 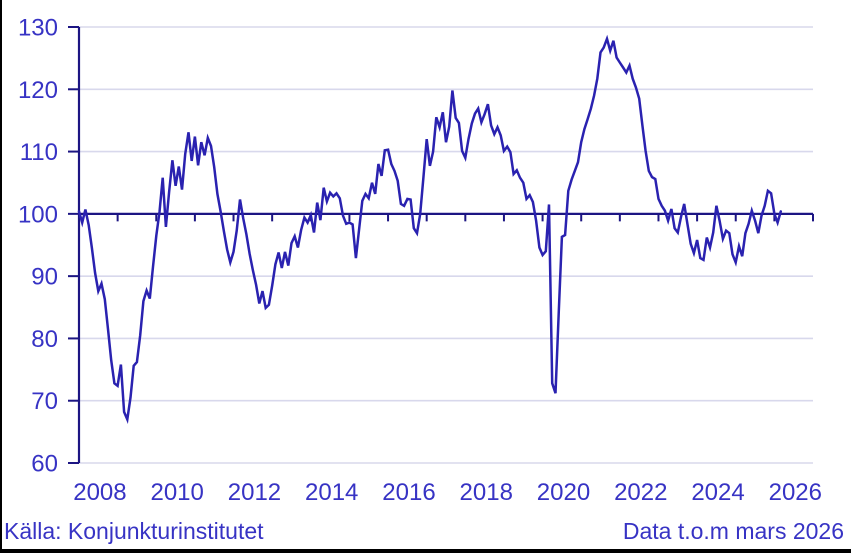 What do you see at coordinates (44, 464) in the screenshot?
I see `y-tick-label: 60` at bounding box center [44, 464].